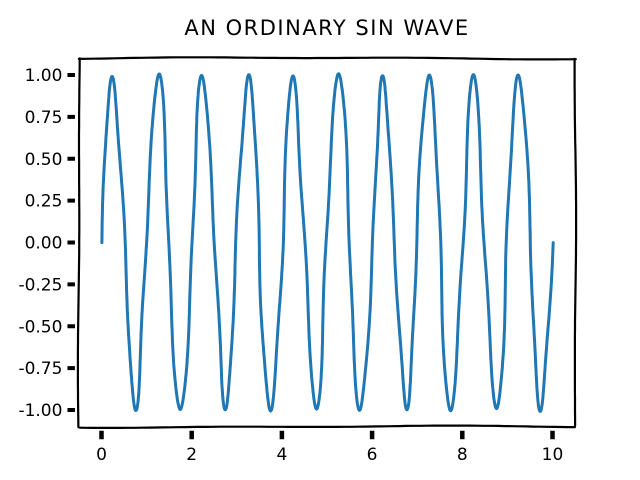  I want to click on chart-title: AN ORDINARY SIN WAVE, so click(327, 28).